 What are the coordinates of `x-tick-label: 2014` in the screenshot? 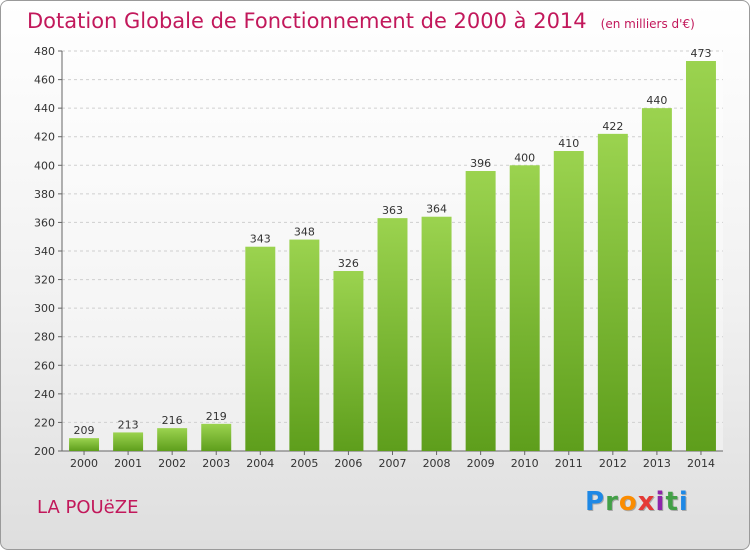 It's located at (701, 463).